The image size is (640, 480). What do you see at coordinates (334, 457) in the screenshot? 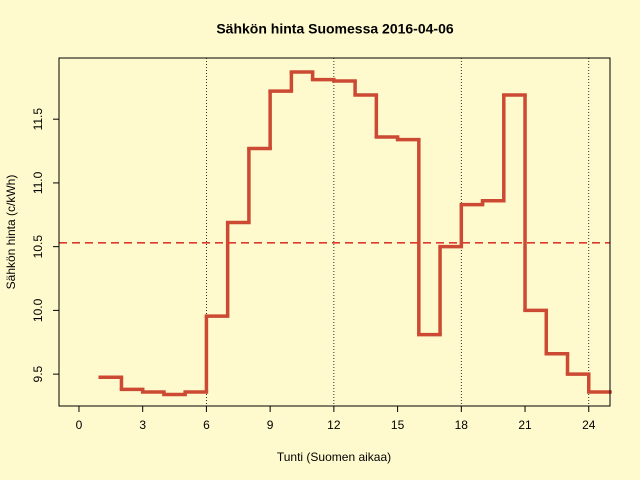
I see `x-axis-label: Tunti (Suomen aikaa)` at bounding box center [334, 457].